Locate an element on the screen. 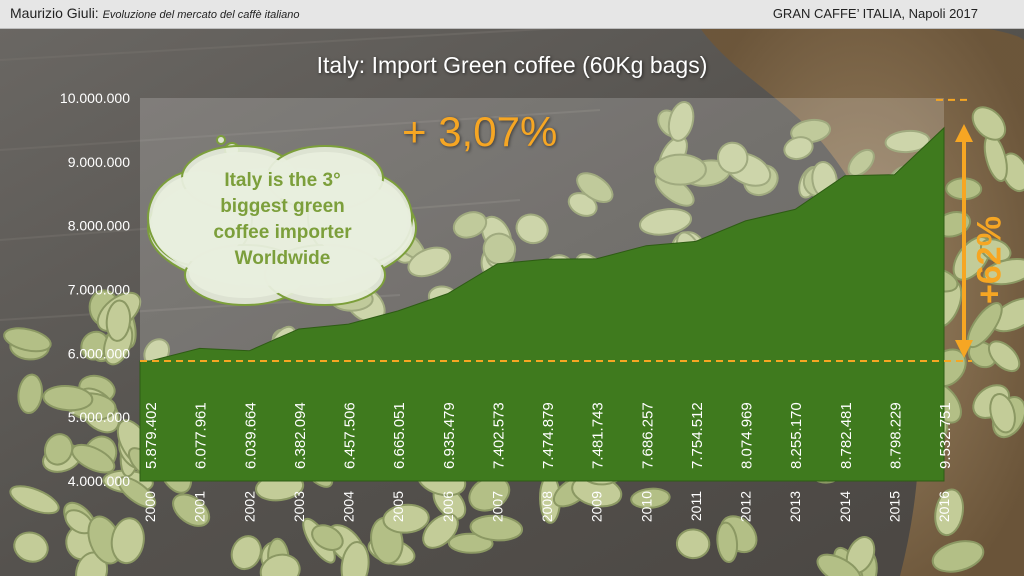 This screenshot has height=576, width=1024. data-label: 7.474.879 is located at coordinates (548, 435).